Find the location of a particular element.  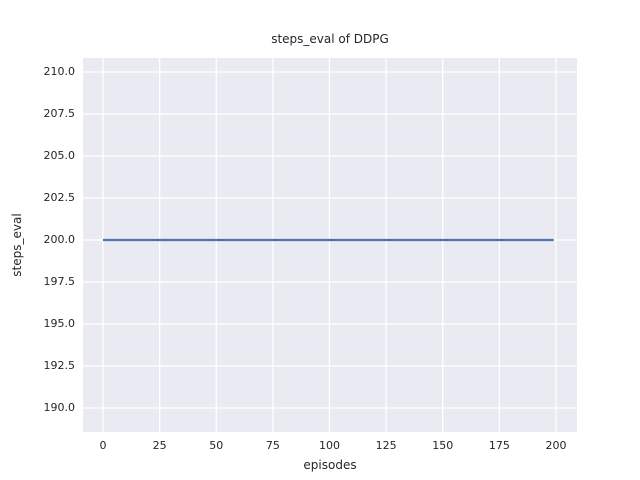

x-tick-label: 125 is located at coordinates (386, 445).